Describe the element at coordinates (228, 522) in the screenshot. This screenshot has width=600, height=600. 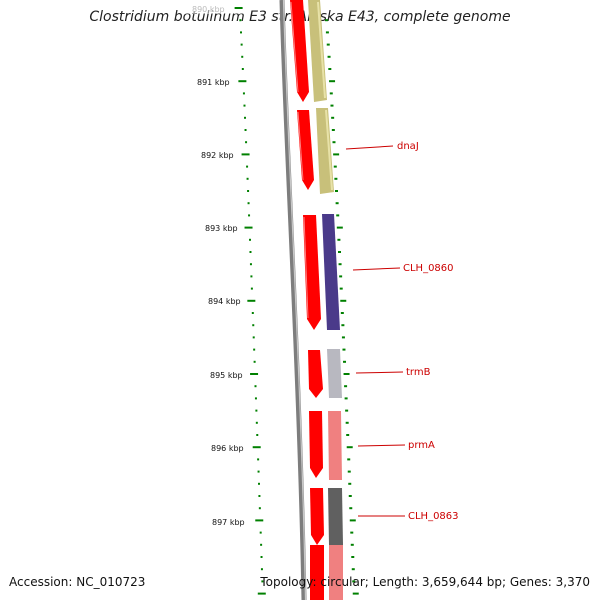
I see `ruler-label-897: 897 kbp` at that location.